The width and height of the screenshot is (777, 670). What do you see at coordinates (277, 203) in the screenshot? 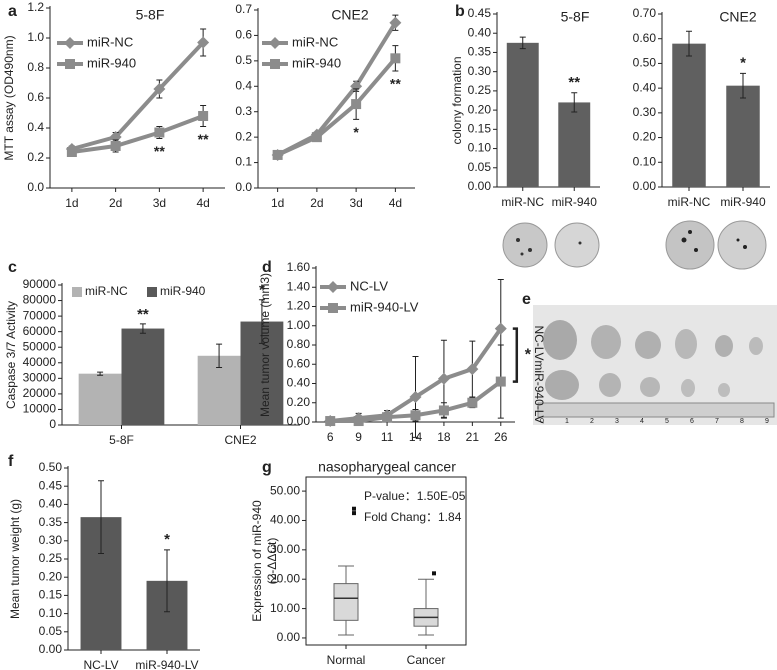
I see `x-tick-label: 1d` at bounding box center [277, 203].